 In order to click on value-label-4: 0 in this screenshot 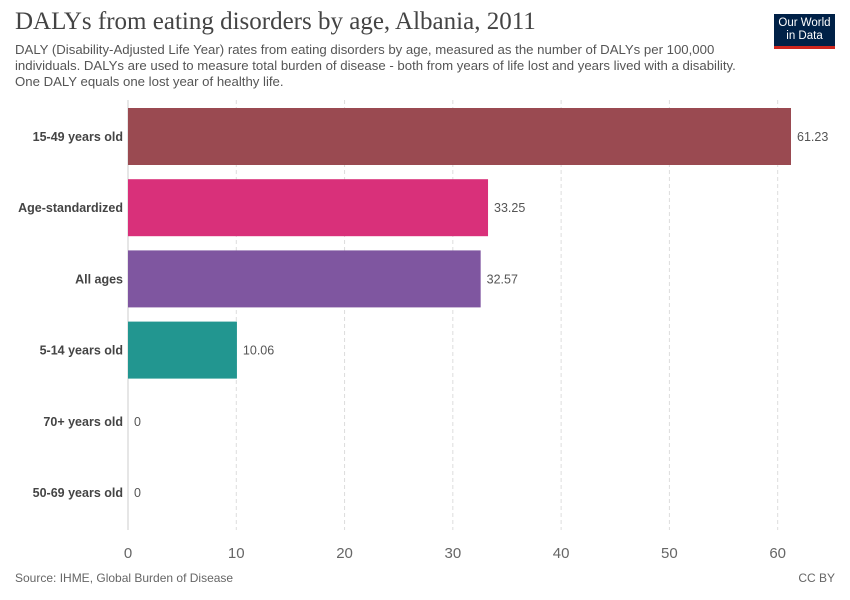, I will do `click(137, 422)`.